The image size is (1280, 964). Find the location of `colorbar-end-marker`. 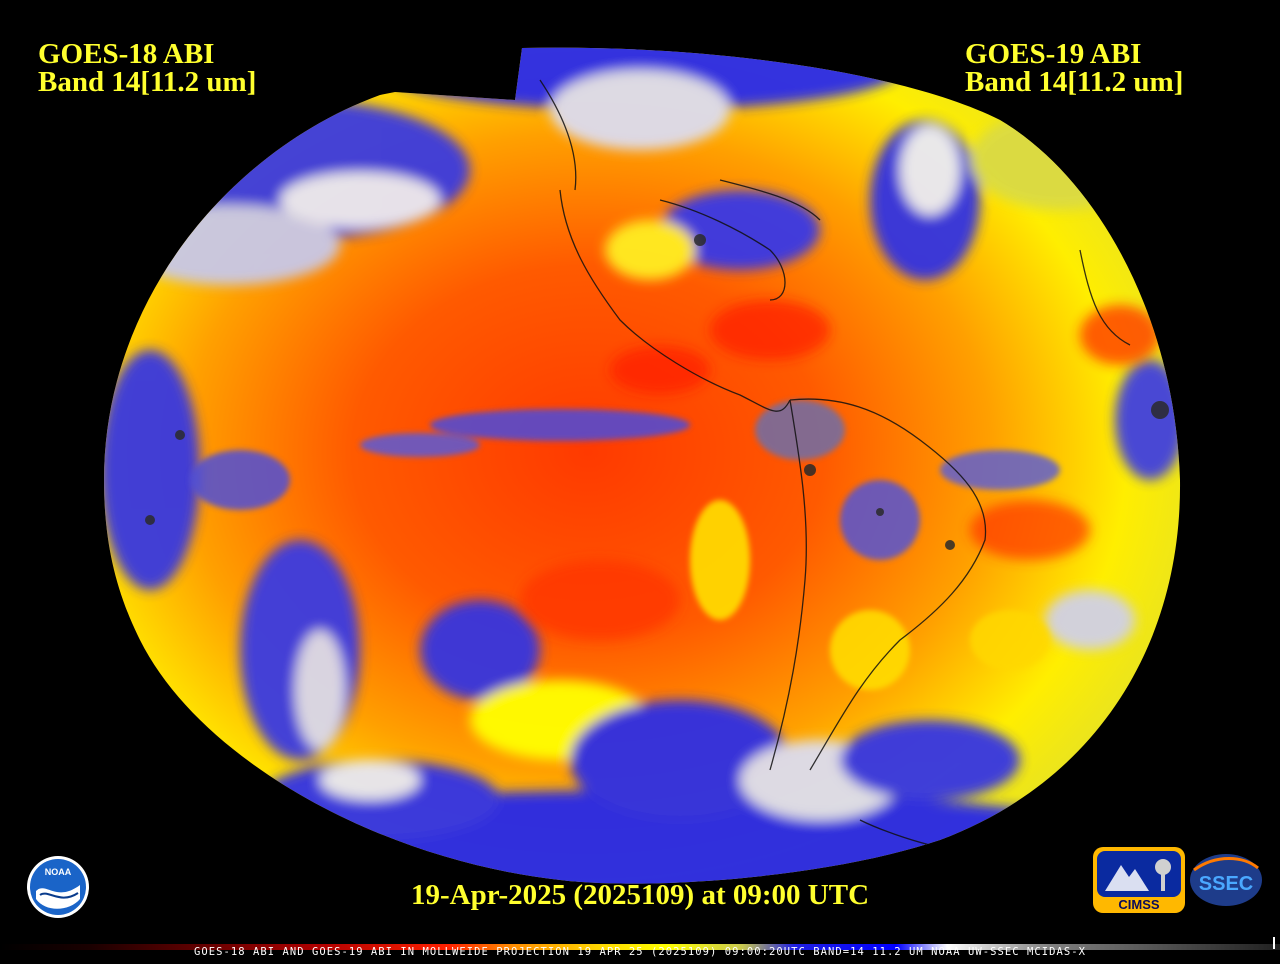

colorbar-end-marker is located at coordinates (1274, 943).